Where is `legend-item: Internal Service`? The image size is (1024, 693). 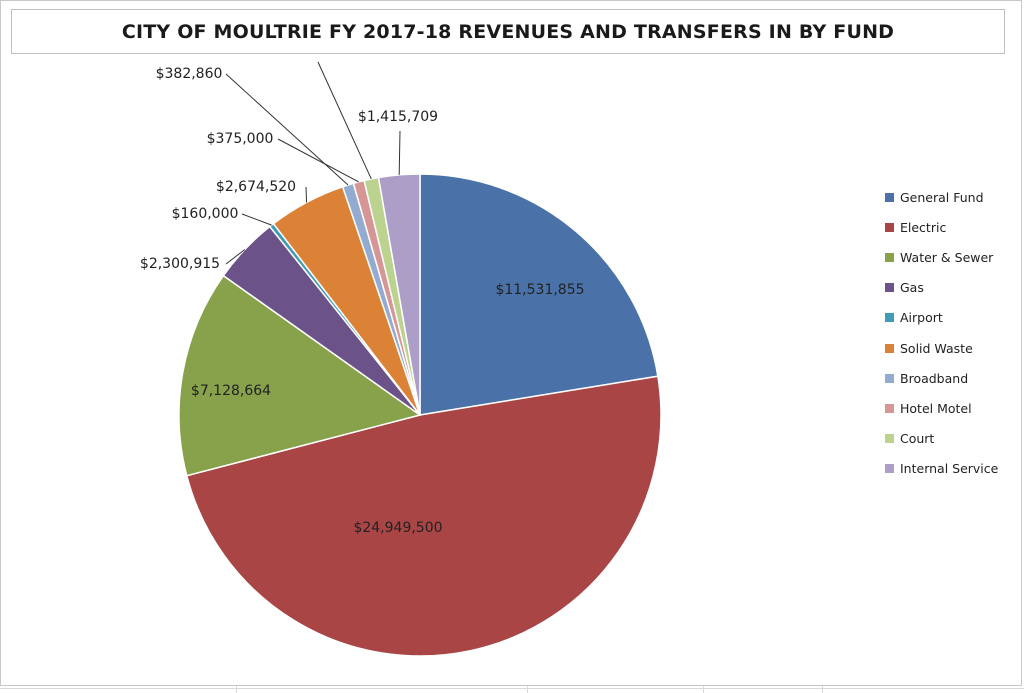 legend-item: Internal Service is located at coordinates (952, 469).